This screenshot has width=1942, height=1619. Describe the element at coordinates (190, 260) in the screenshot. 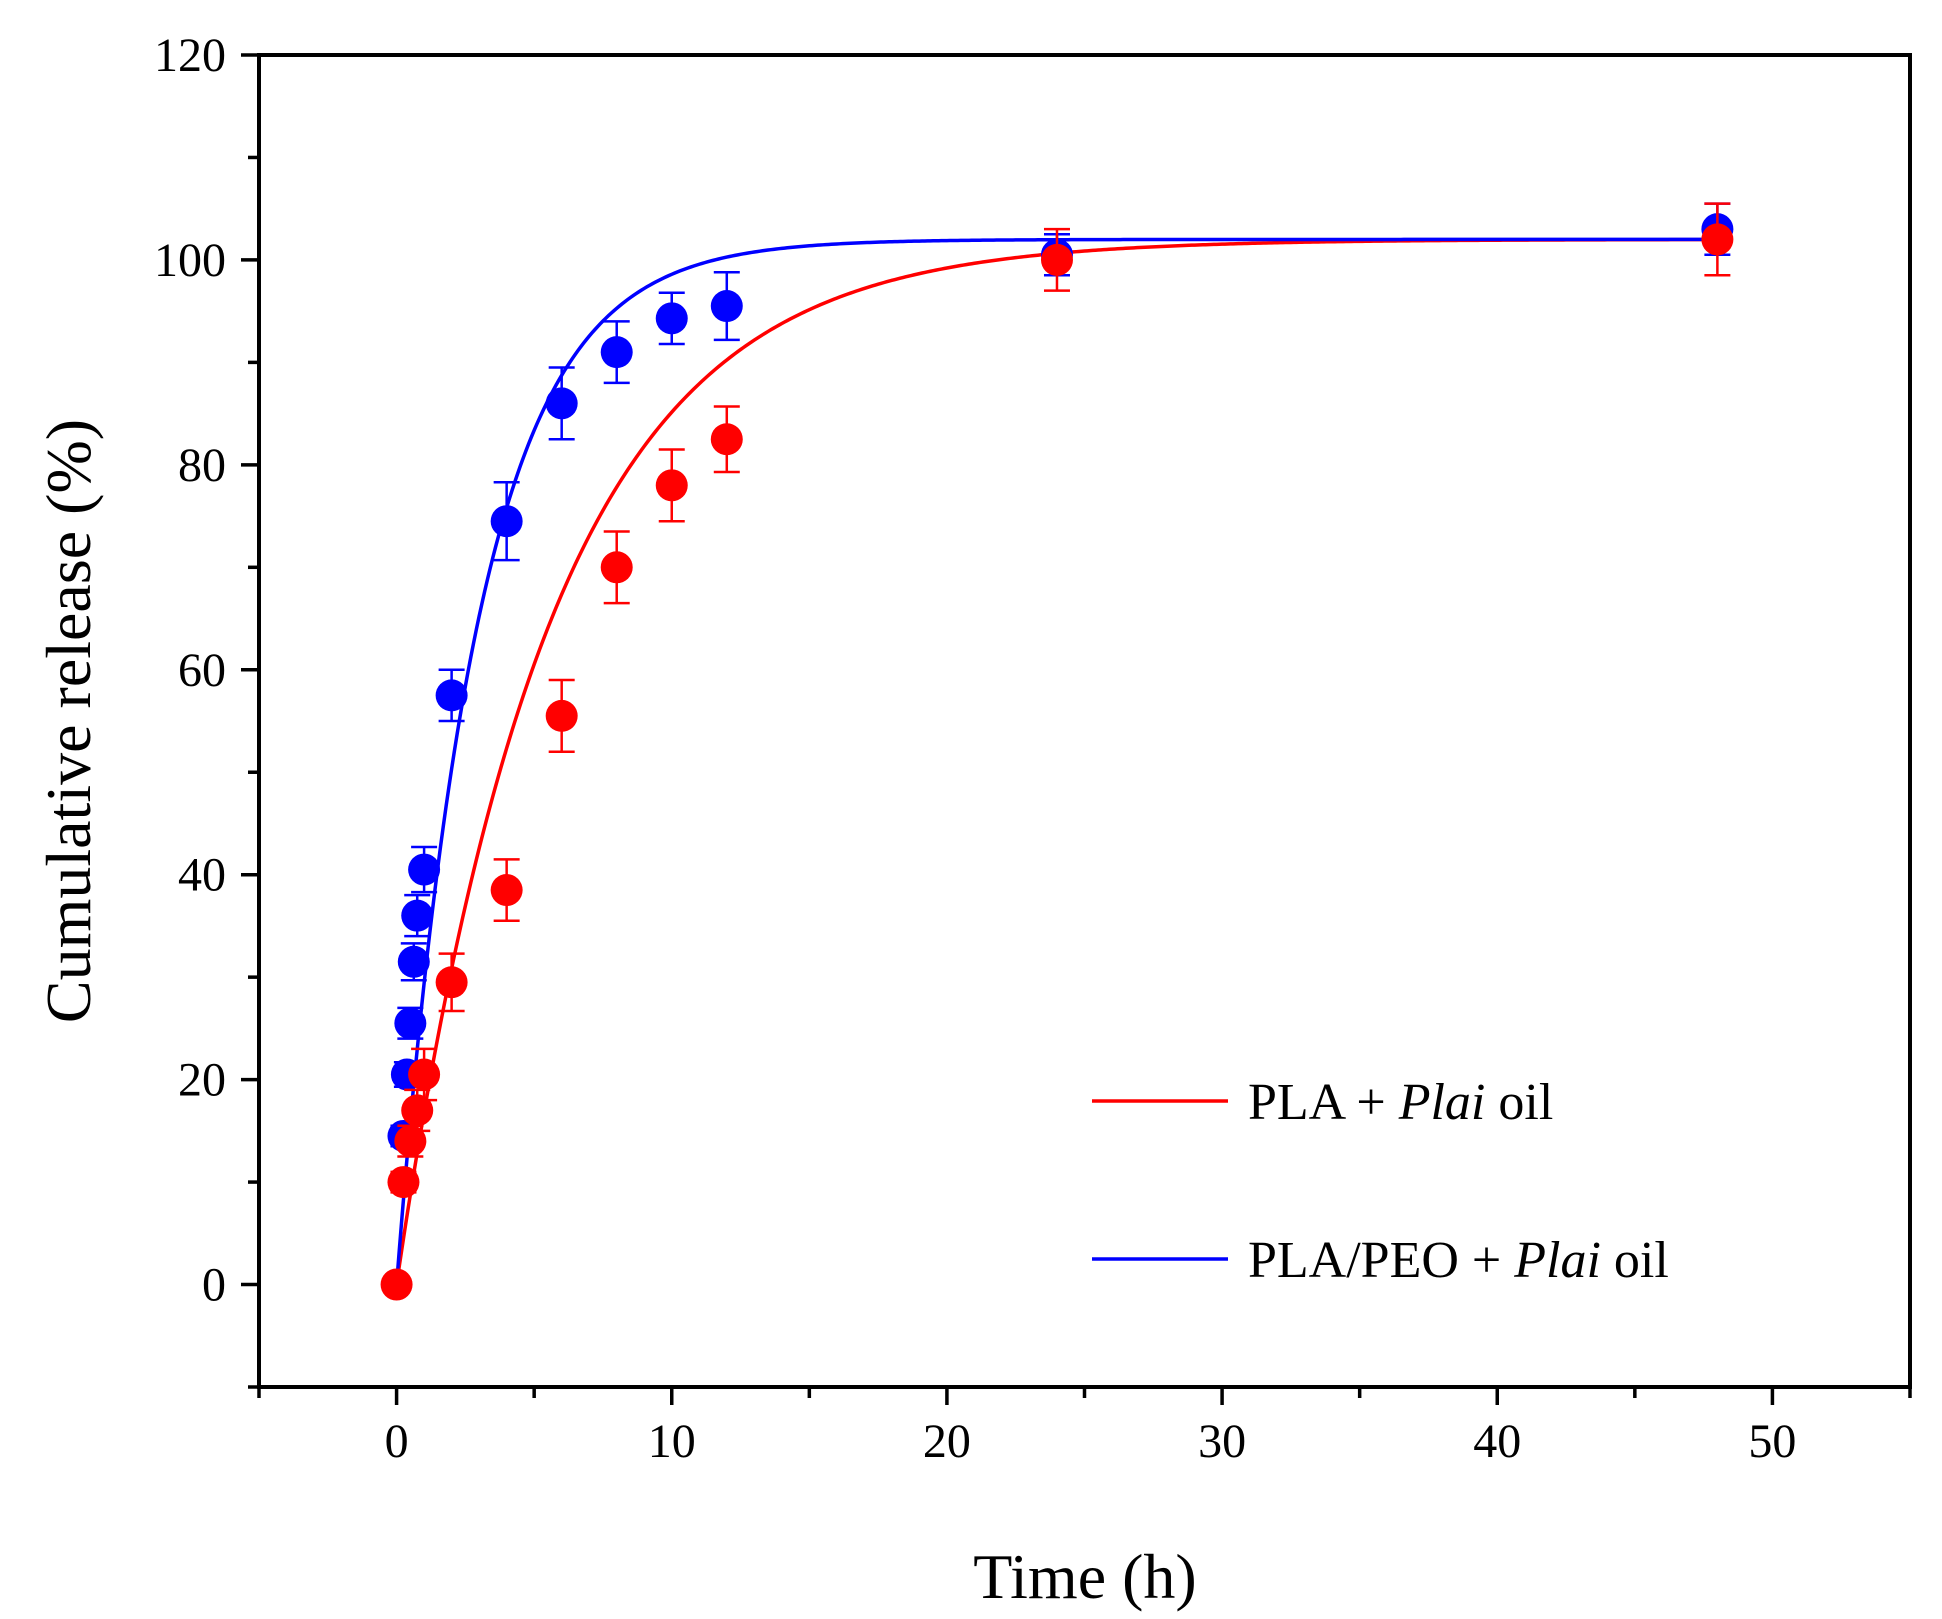

I see `y-tick-label: 100` at that location.